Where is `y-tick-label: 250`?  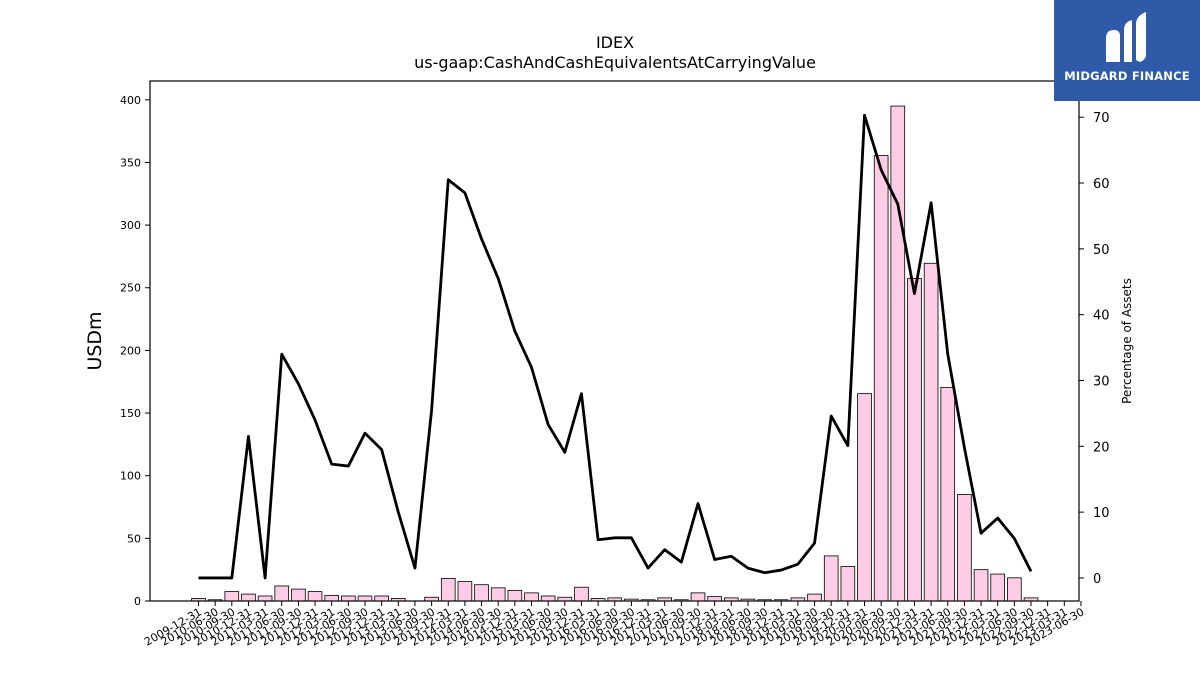 y-tick-label: 250 is located at coordinates (130, 288).